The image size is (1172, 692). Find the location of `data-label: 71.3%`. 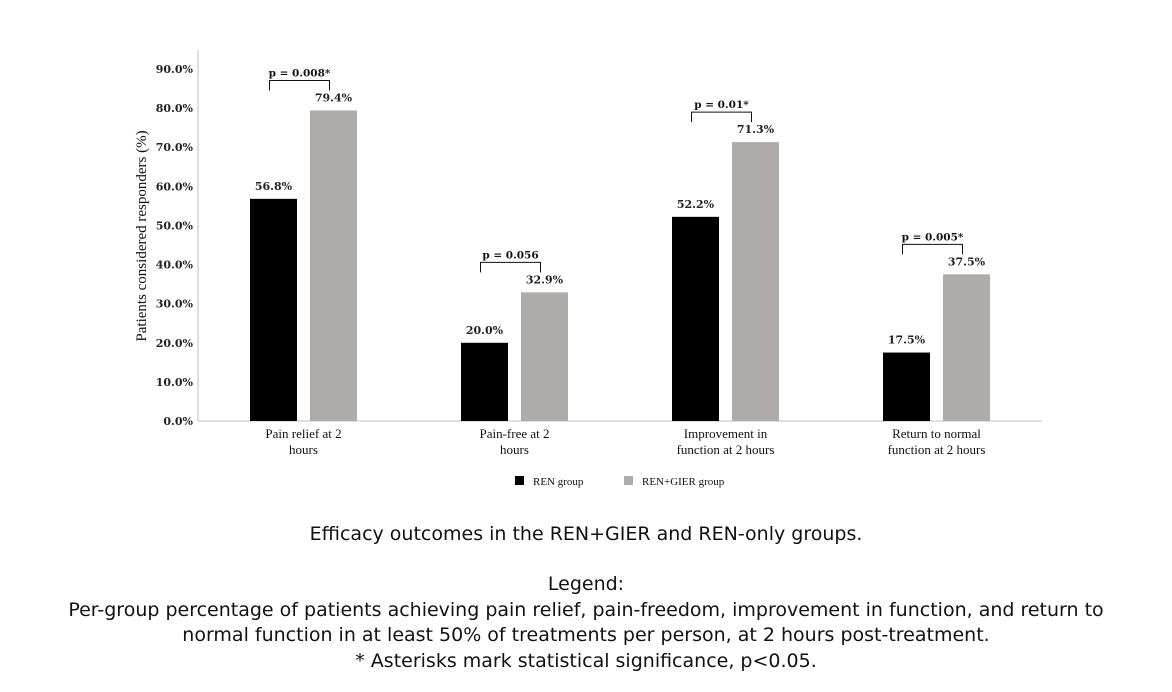

data-label: 71.3% is located at coordinates (756, 129).